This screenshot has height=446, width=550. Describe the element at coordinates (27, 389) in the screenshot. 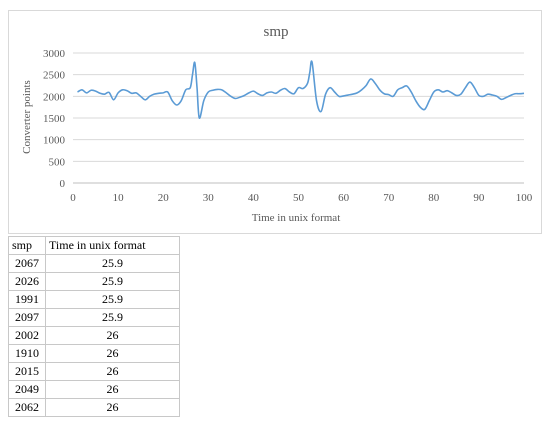

I see `smp-cell: 2049` at that location.